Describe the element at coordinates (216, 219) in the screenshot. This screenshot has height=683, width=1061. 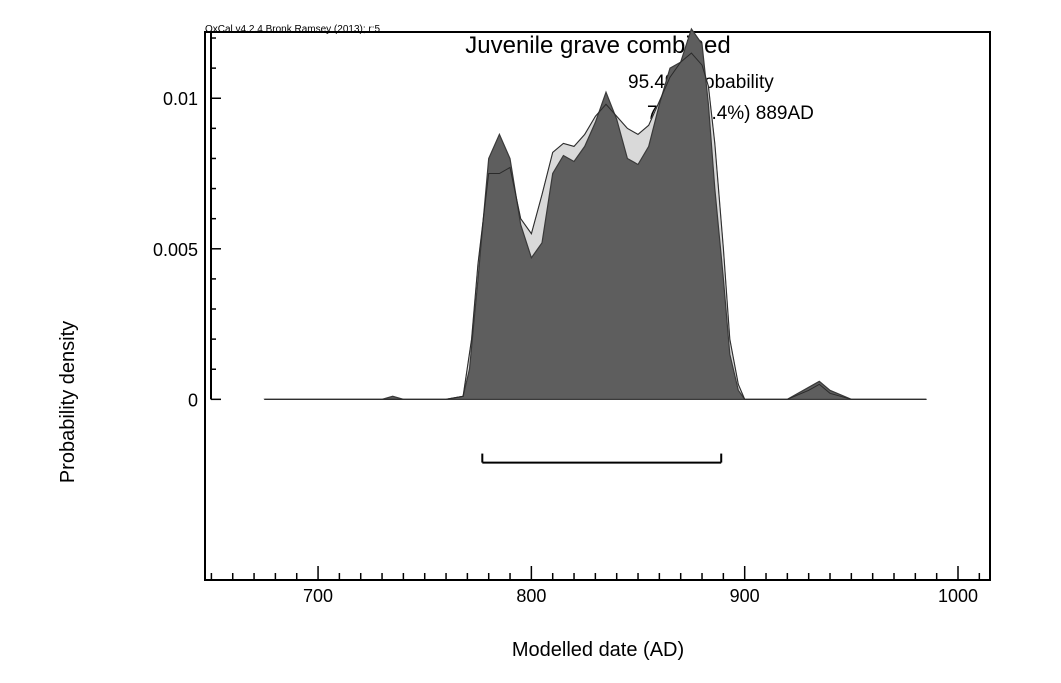
I see `y-minor-ticks` at that location.